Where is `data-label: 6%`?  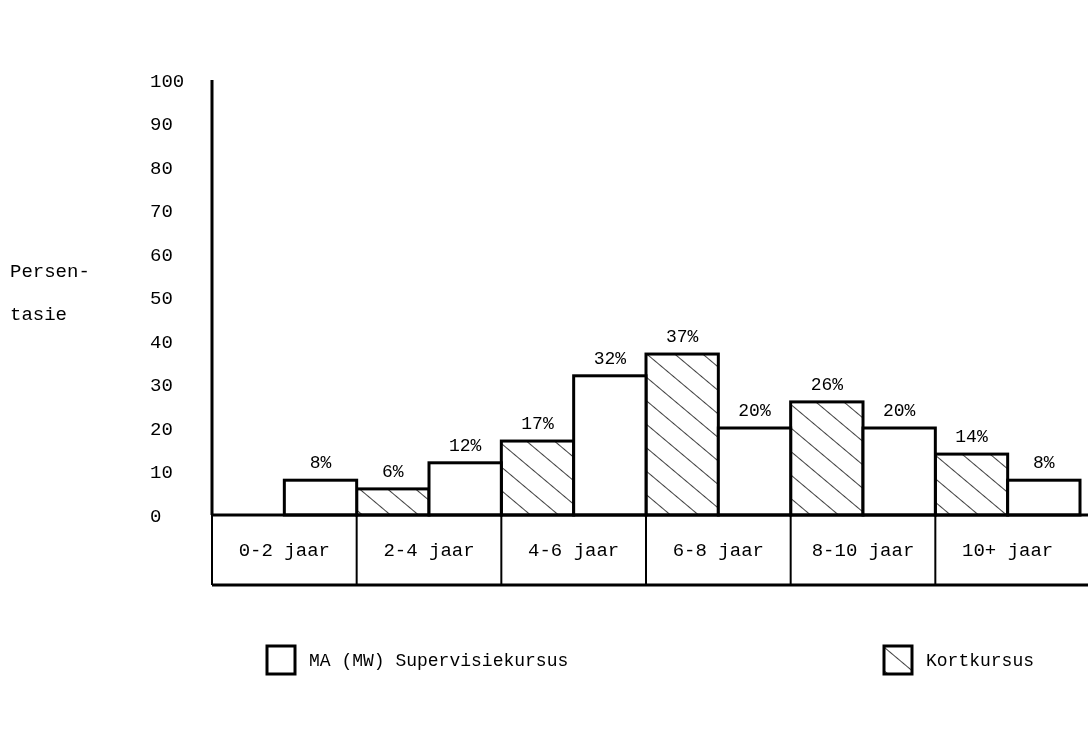 data-label: 6% is located at coordinates (393, 471).